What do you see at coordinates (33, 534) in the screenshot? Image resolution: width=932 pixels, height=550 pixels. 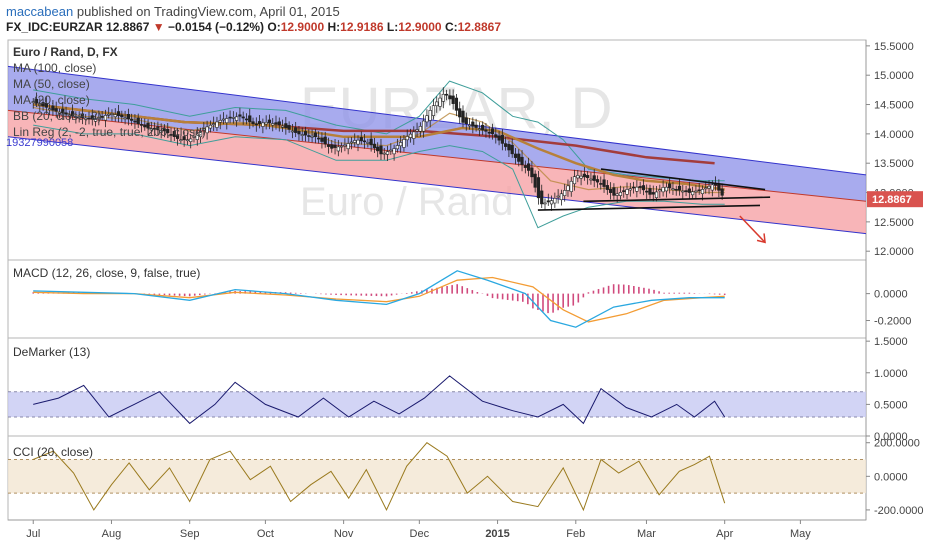 I see `x-tick-label: Jul` at bounding box center [33, 534].